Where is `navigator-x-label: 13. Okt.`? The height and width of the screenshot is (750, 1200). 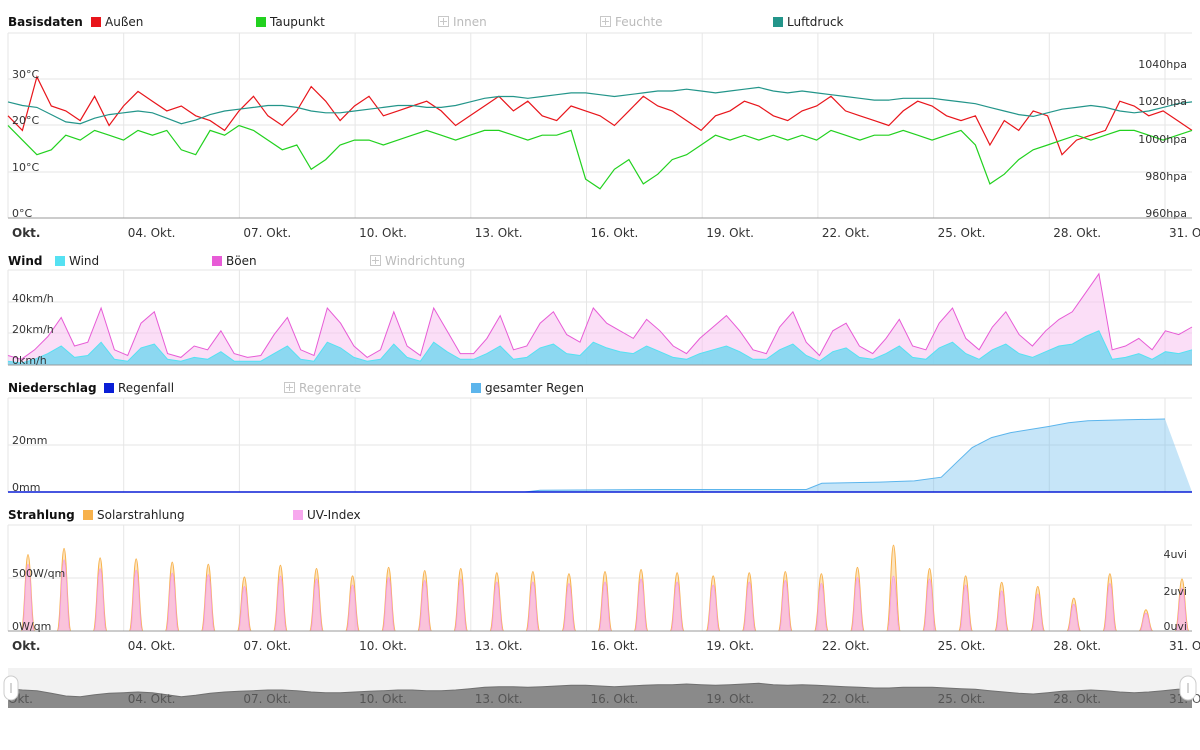 navigator-x-label: 13. Okt. is located at coordinates (499, 699).